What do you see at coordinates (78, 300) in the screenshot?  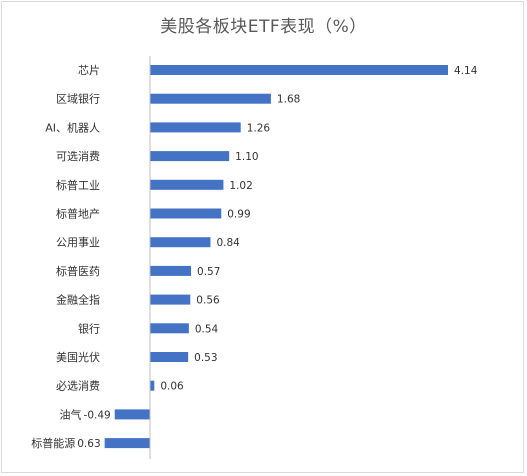 I see `category-label: 金融全指` at bounding box center [78, 300].